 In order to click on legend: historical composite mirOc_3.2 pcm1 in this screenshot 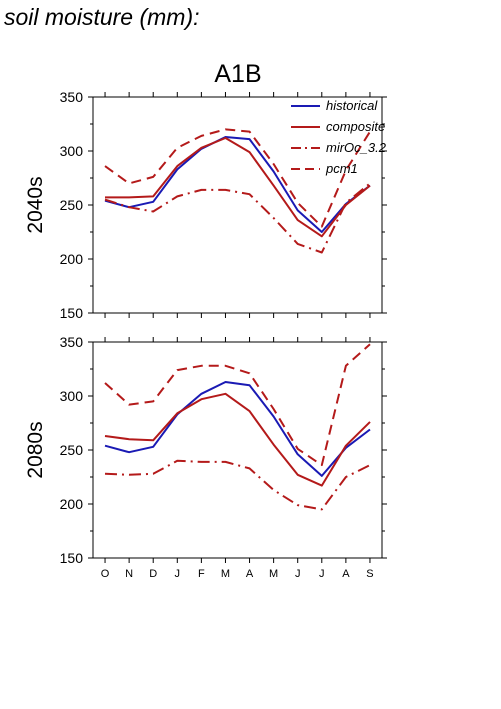, I will do `click(339, 137)`.